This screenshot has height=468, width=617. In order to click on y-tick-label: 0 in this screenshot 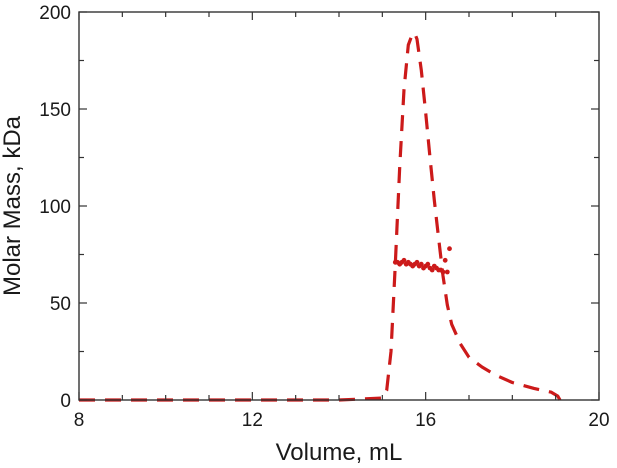, I will do `click(65, 401)`.